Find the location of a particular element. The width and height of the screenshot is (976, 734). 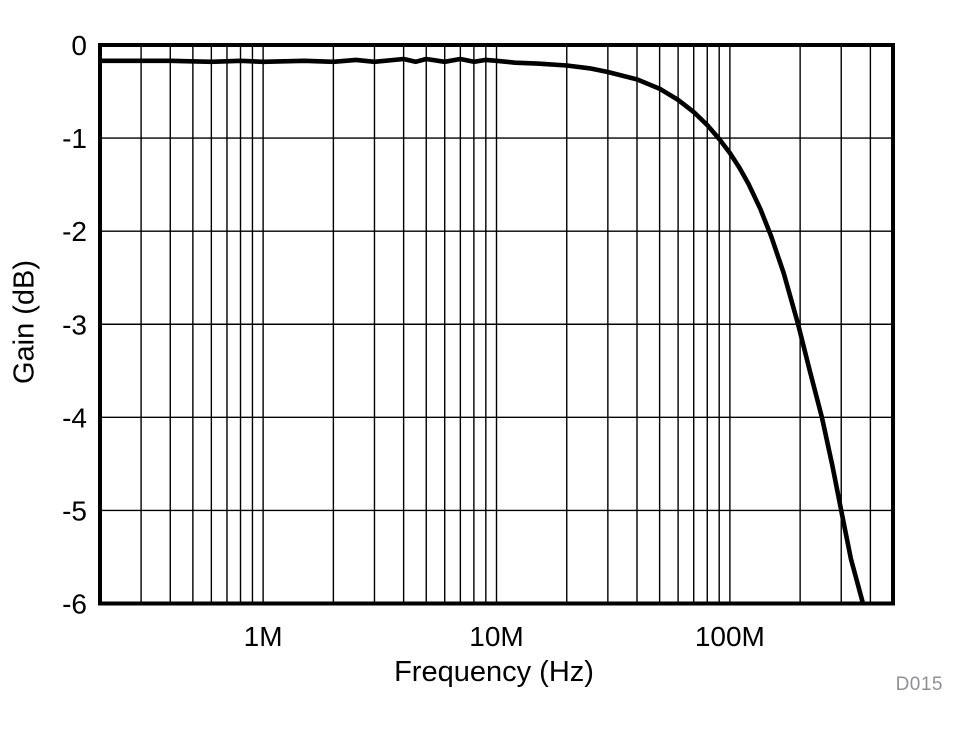

y-tick-label: -1 is located at coordinates (74, 138).